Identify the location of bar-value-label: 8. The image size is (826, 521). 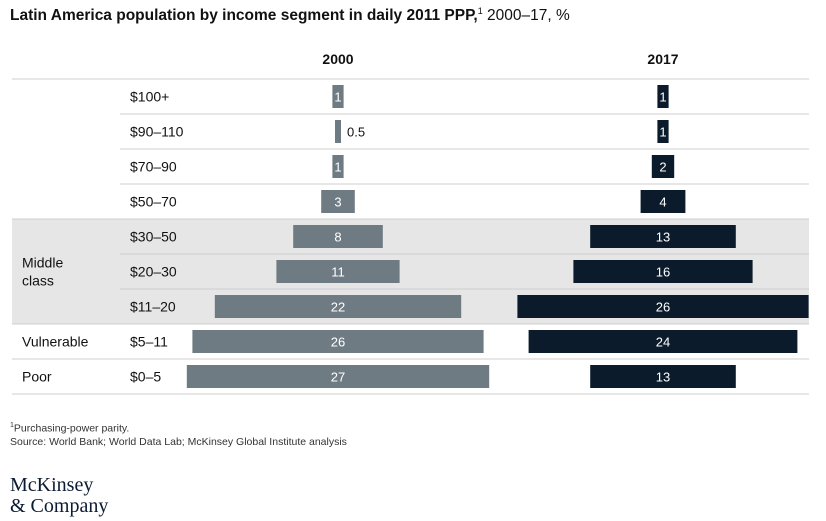
(337, 237).